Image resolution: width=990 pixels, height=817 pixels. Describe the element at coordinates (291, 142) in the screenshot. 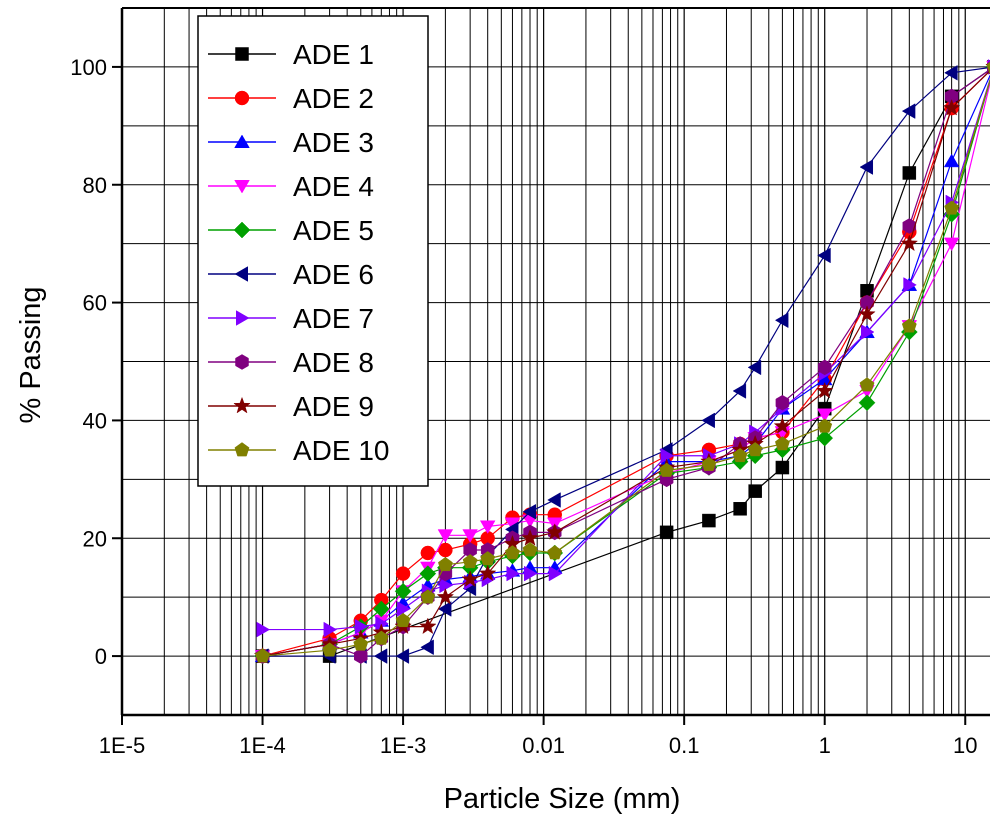

I see `legend-item: ADE 3` at that location.